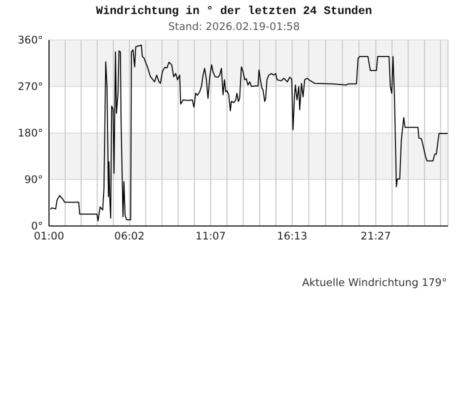 This screenshot has width=468, height=415. What do you see at coordinates (37, 226) in the screenshot?
I see `y-tick-label: 0°` at bounding box center [37, 226].